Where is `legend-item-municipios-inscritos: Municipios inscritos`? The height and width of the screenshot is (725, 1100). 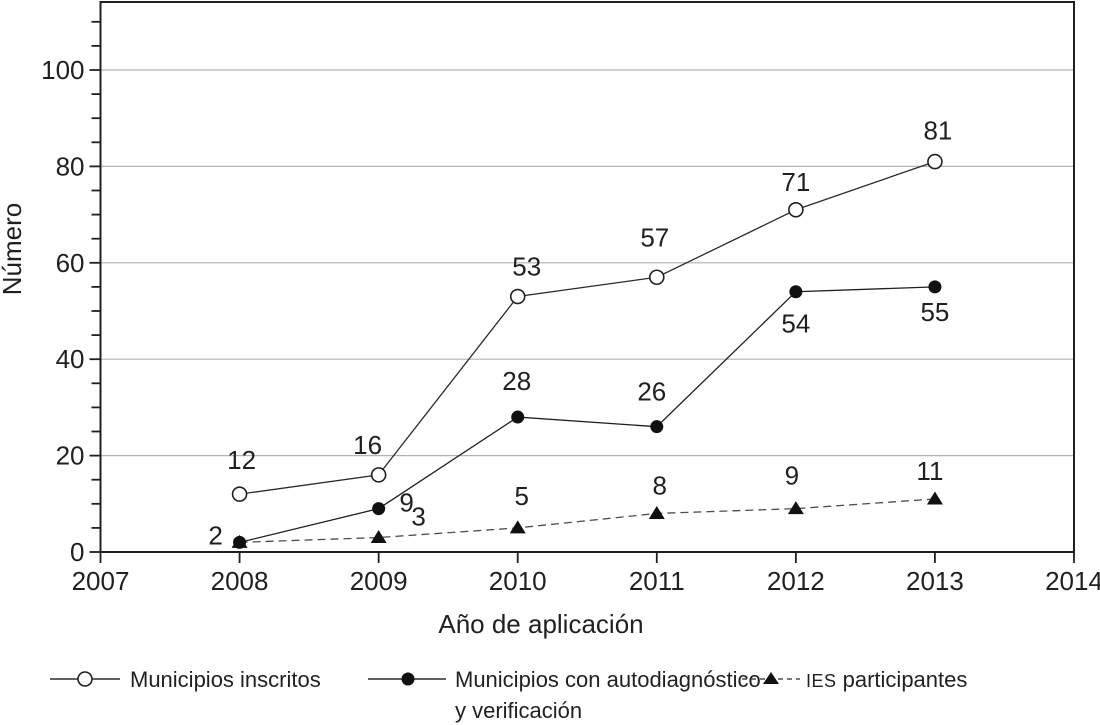
legend-item-municipios-inscritos: Municipios inscritos is located at coordinates (185, 679).